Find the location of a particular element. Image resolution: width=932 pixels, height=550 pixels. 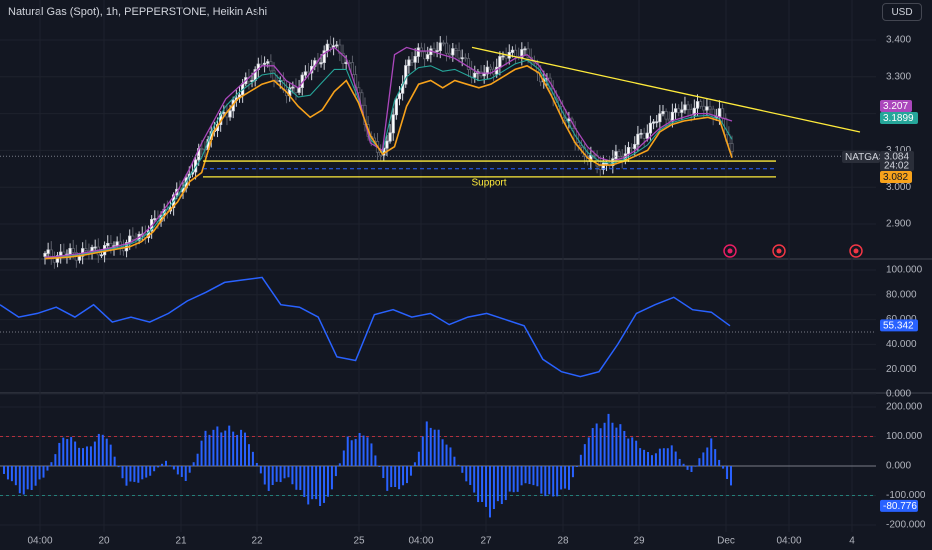

last-price-box is located at coordinates (897, 161).